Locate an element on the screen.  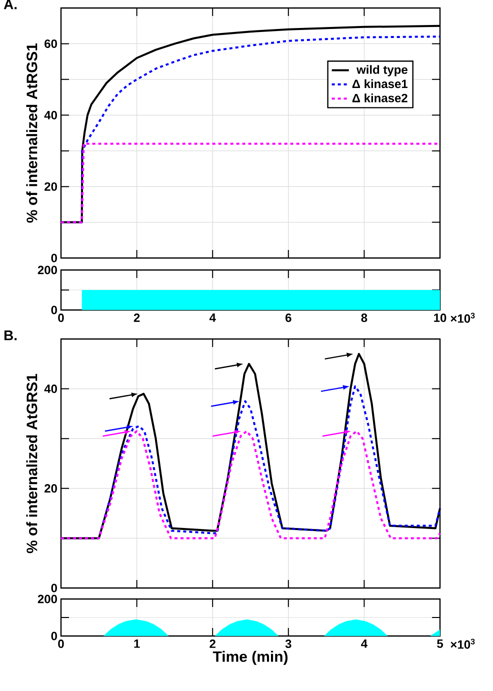
legend-label: Δ kinase2 is located at coordinates (380, 98).